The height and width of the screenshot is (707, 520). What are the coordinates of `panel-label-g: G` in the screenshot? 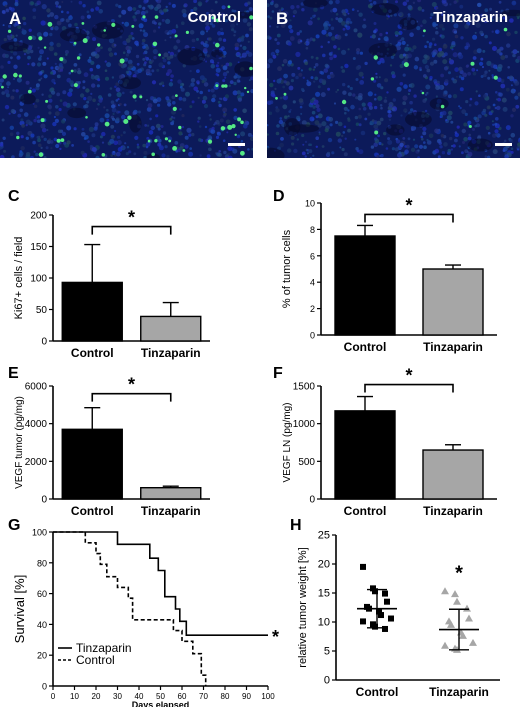 It's located at (14, 525).